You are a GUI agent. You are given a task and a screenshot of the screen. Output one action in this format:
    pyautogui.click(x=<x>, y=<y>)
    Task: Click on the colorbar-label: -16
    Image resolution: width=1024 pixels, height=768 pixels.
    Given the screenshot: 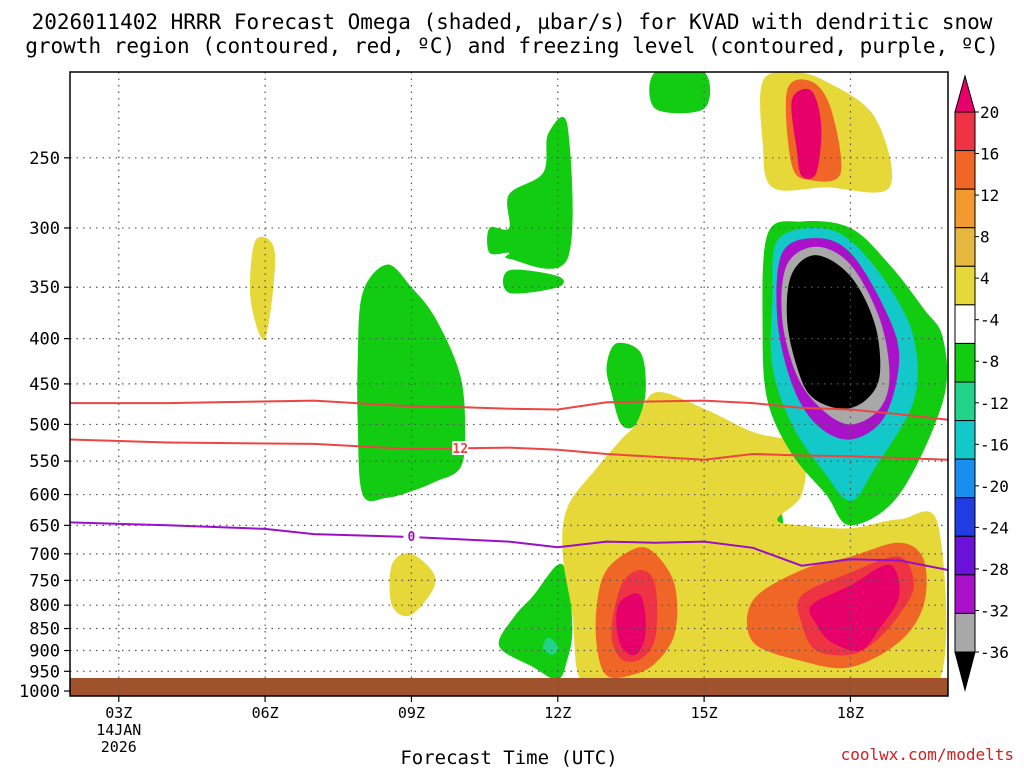 What is the action you would take?
    pyautogui.click(x=994, y=444)
    